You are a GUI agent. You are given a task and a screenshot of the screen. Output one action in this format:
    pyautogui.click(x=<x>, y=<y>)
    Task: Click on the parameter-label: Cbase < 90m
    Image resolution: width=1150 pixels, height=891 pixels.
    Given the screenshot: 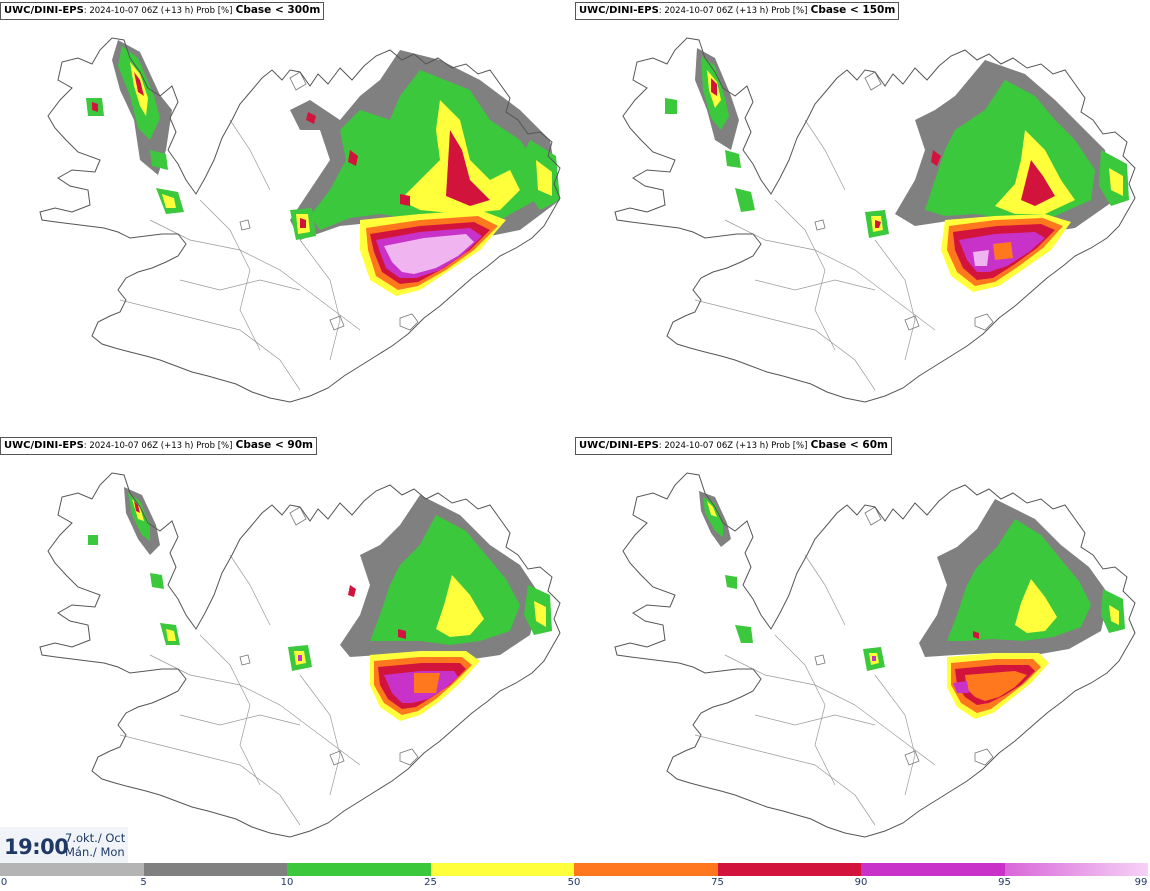 What is the action you would take?
    pyautogui.click(x=274, y=445)
    